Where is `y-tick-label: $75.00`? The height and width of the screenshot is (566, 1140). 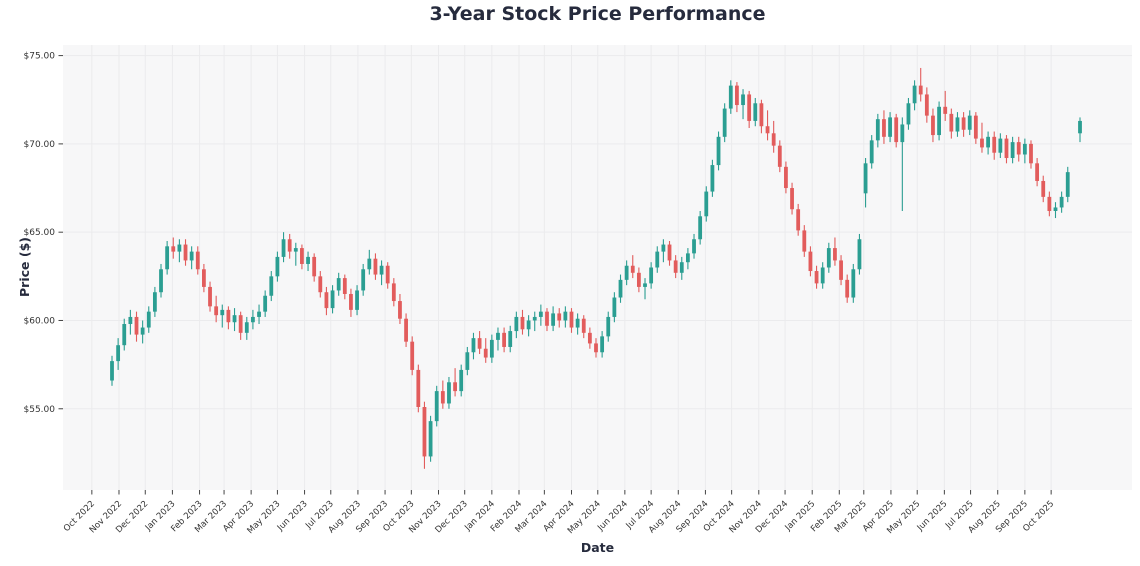 y-tick-label: $75.00 is located at coordinates (40, 57).